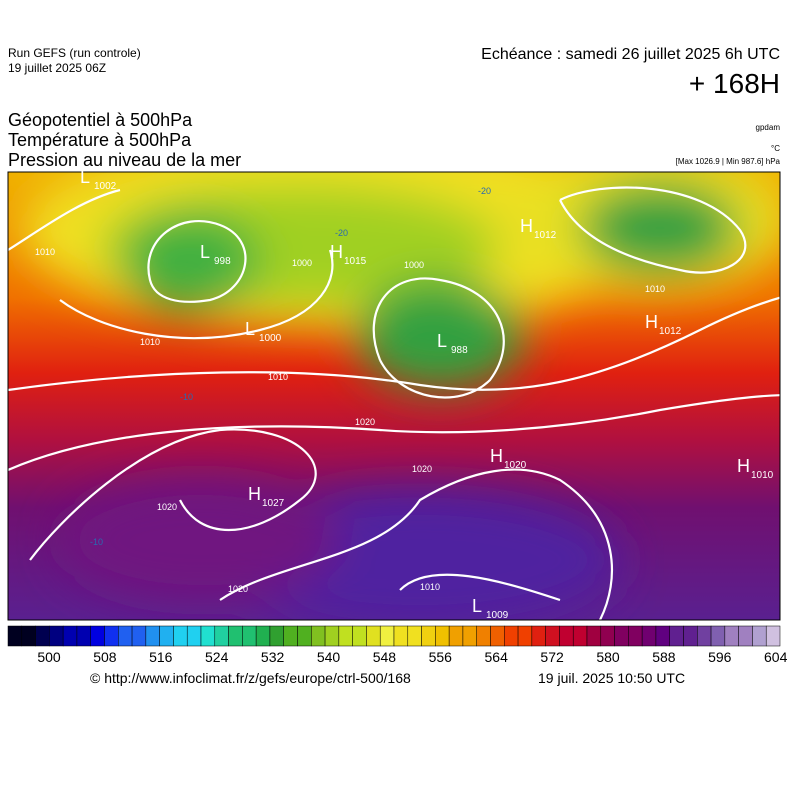 The height and width of the screenshot is (789, 788). Describe the element at coordinates (630, 54) in the screenshot. I see `forecast: Echéance : samedi 26 juillet 2025 6h UTC` at that location.